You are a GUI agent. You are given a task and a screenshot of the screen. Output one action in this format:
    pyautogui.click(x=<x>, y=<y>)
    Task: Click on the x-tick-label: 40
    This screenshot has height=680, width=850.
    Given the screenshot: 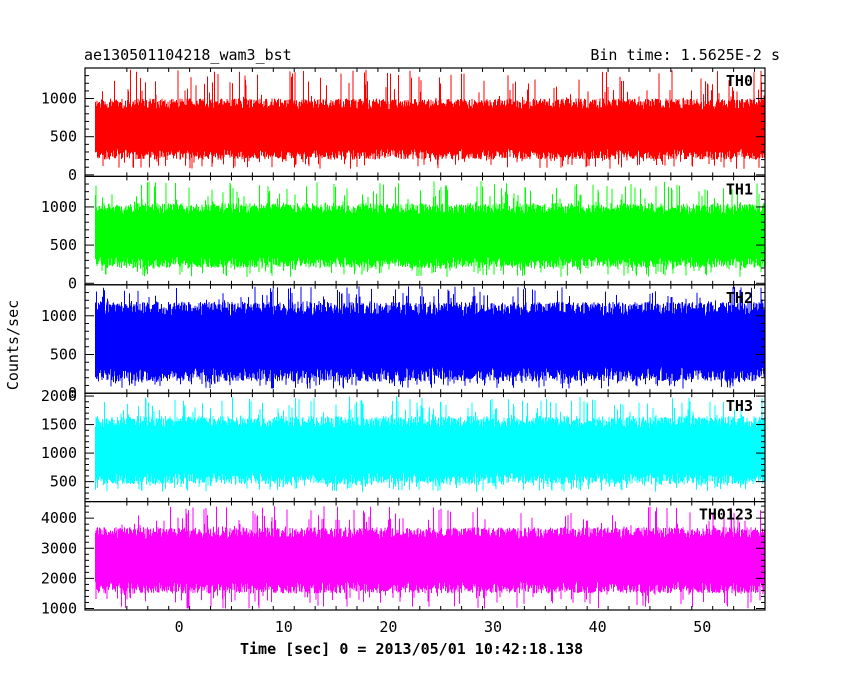 What is the action you would take?
    pyautogui.click(x=598, y=627)
    